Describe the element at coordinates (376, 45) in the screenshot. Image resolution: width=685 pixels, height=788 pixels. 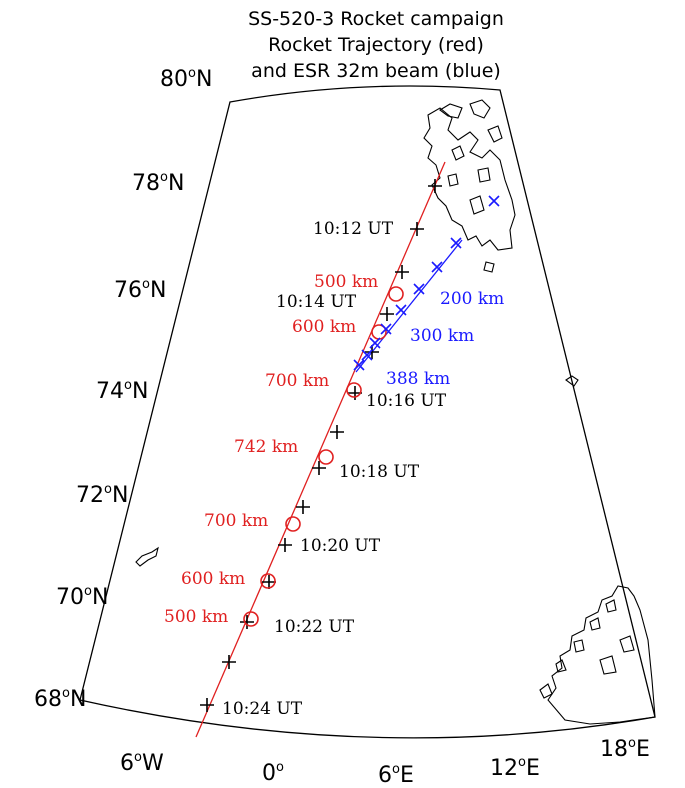
I see `title-line-2: Rocket Trajectory (red)` at that location.